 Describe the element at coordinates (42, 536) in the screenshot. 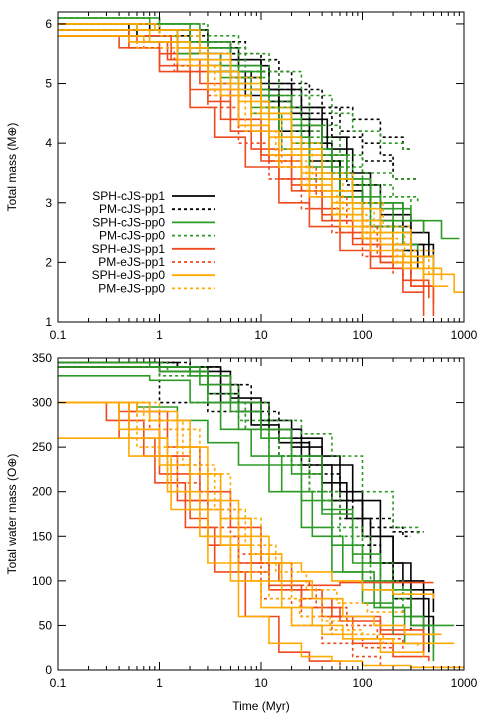

I see `y-tick-label: 150` at that location.